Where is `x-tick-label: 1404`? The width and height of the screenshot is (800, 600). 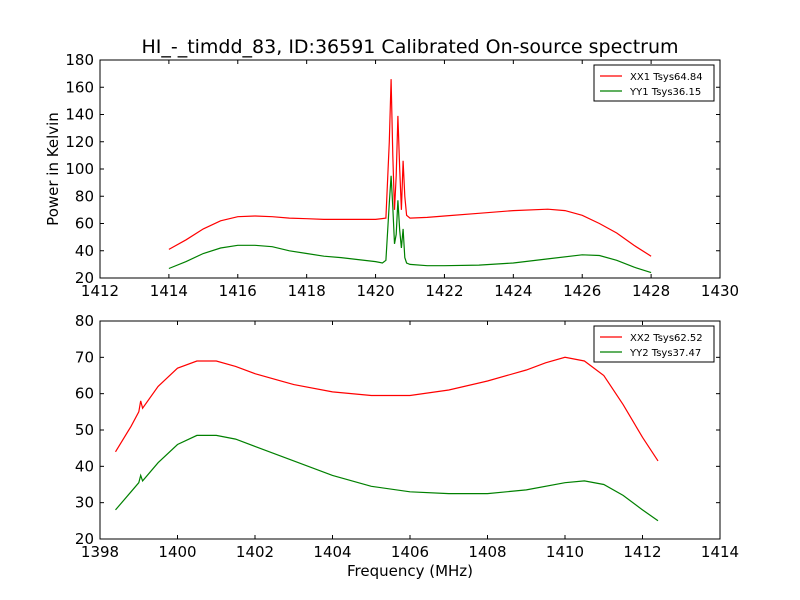
x-tick-label: 1404 is located at coordinates (332, 552).